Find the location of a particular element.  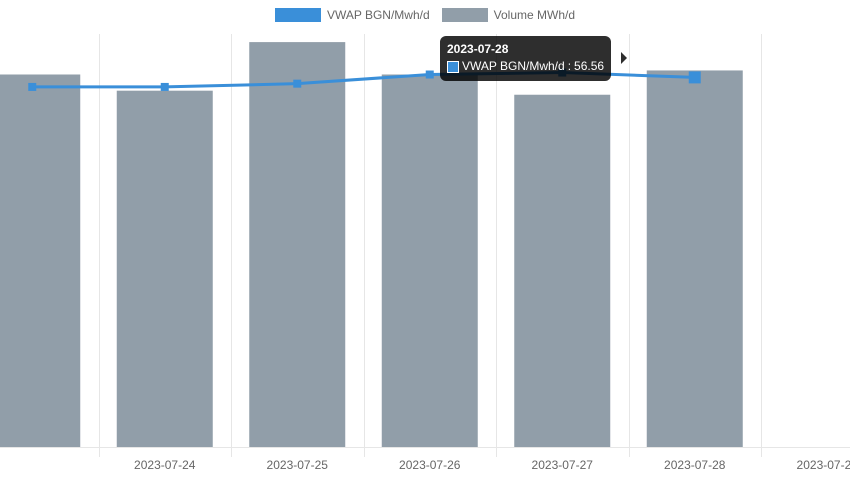

x-tick-label: 2023-07-27 is located at coordinates (563, 465).